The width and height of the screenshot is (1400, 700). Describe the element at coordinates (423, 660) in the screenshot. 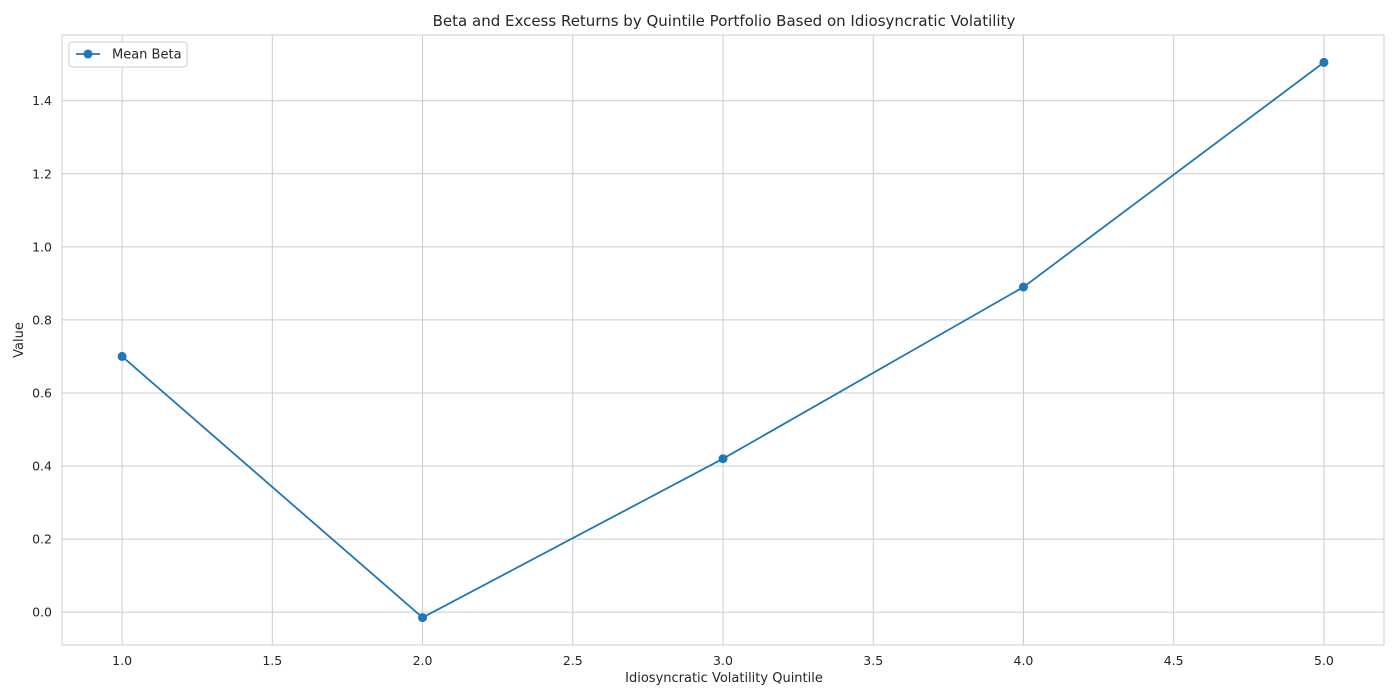

I see `x-tick-label: 2.0` at that location.